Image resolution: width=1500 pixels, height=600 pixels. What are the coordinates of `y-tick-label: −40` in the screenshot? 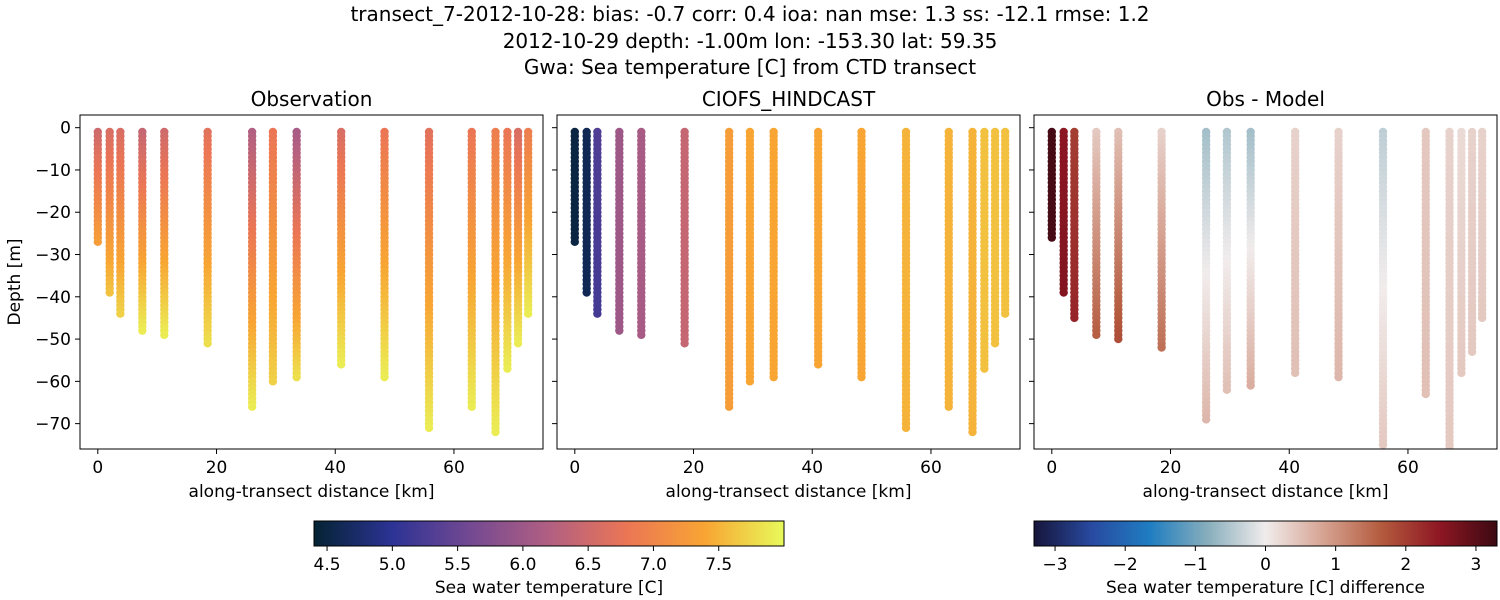 It's located at (53, 298).